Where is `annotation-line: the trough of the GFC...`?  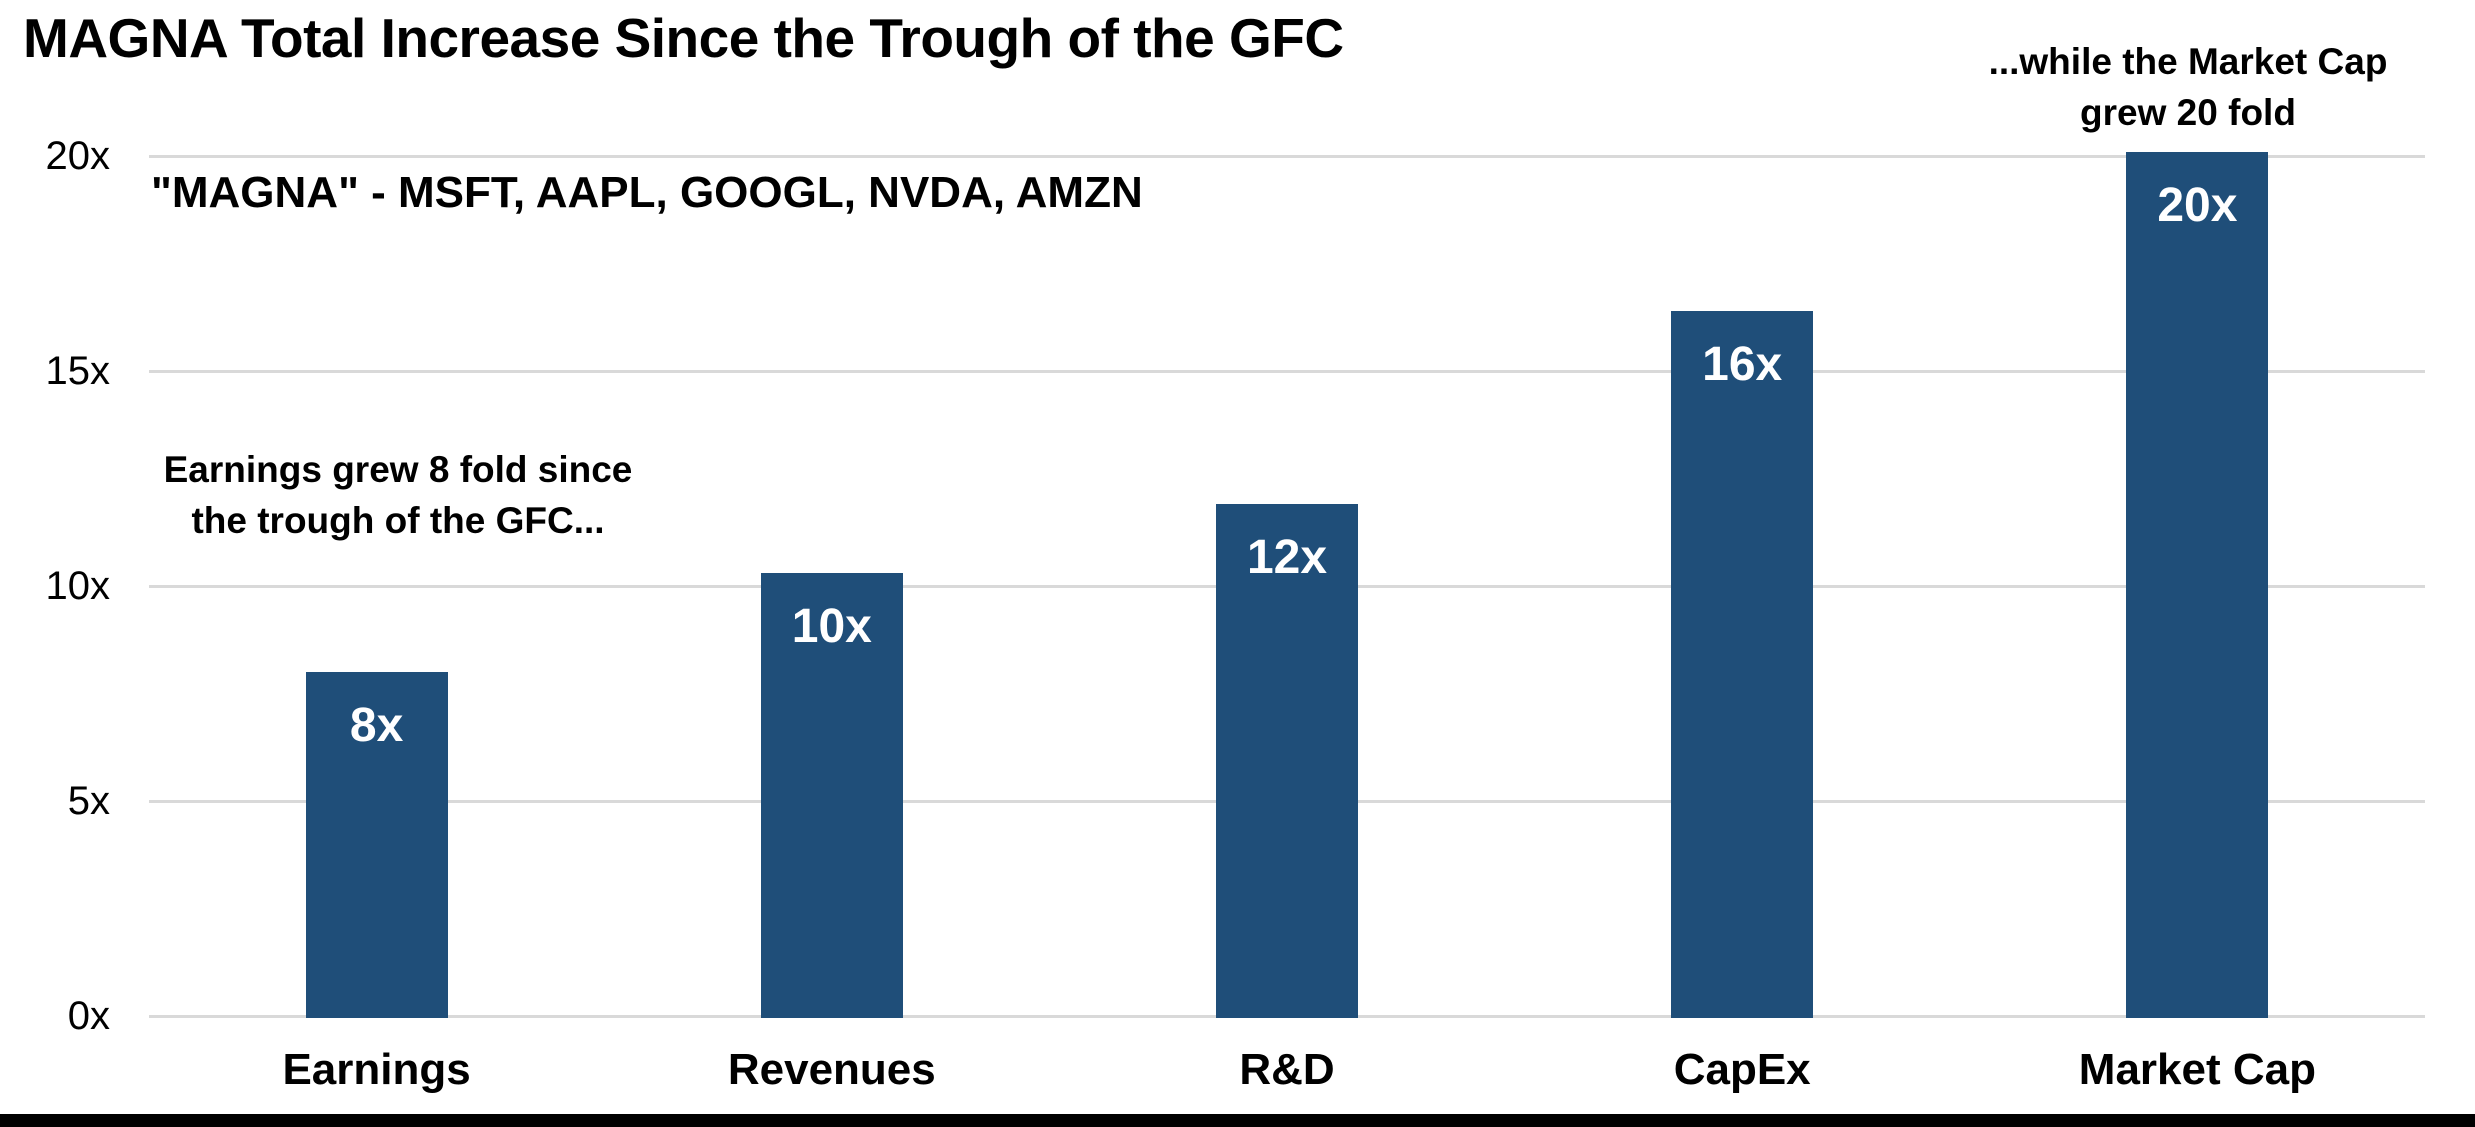
annotation-line: the trough of the GFC... is located at coordinates (398, 520).